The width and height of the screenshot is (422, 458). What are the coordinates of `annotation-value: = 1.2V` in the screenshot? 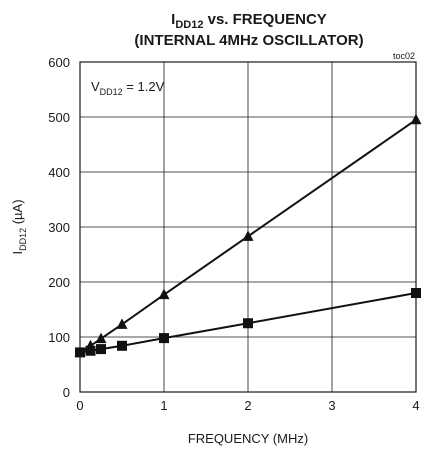 It's located at (144, 86).